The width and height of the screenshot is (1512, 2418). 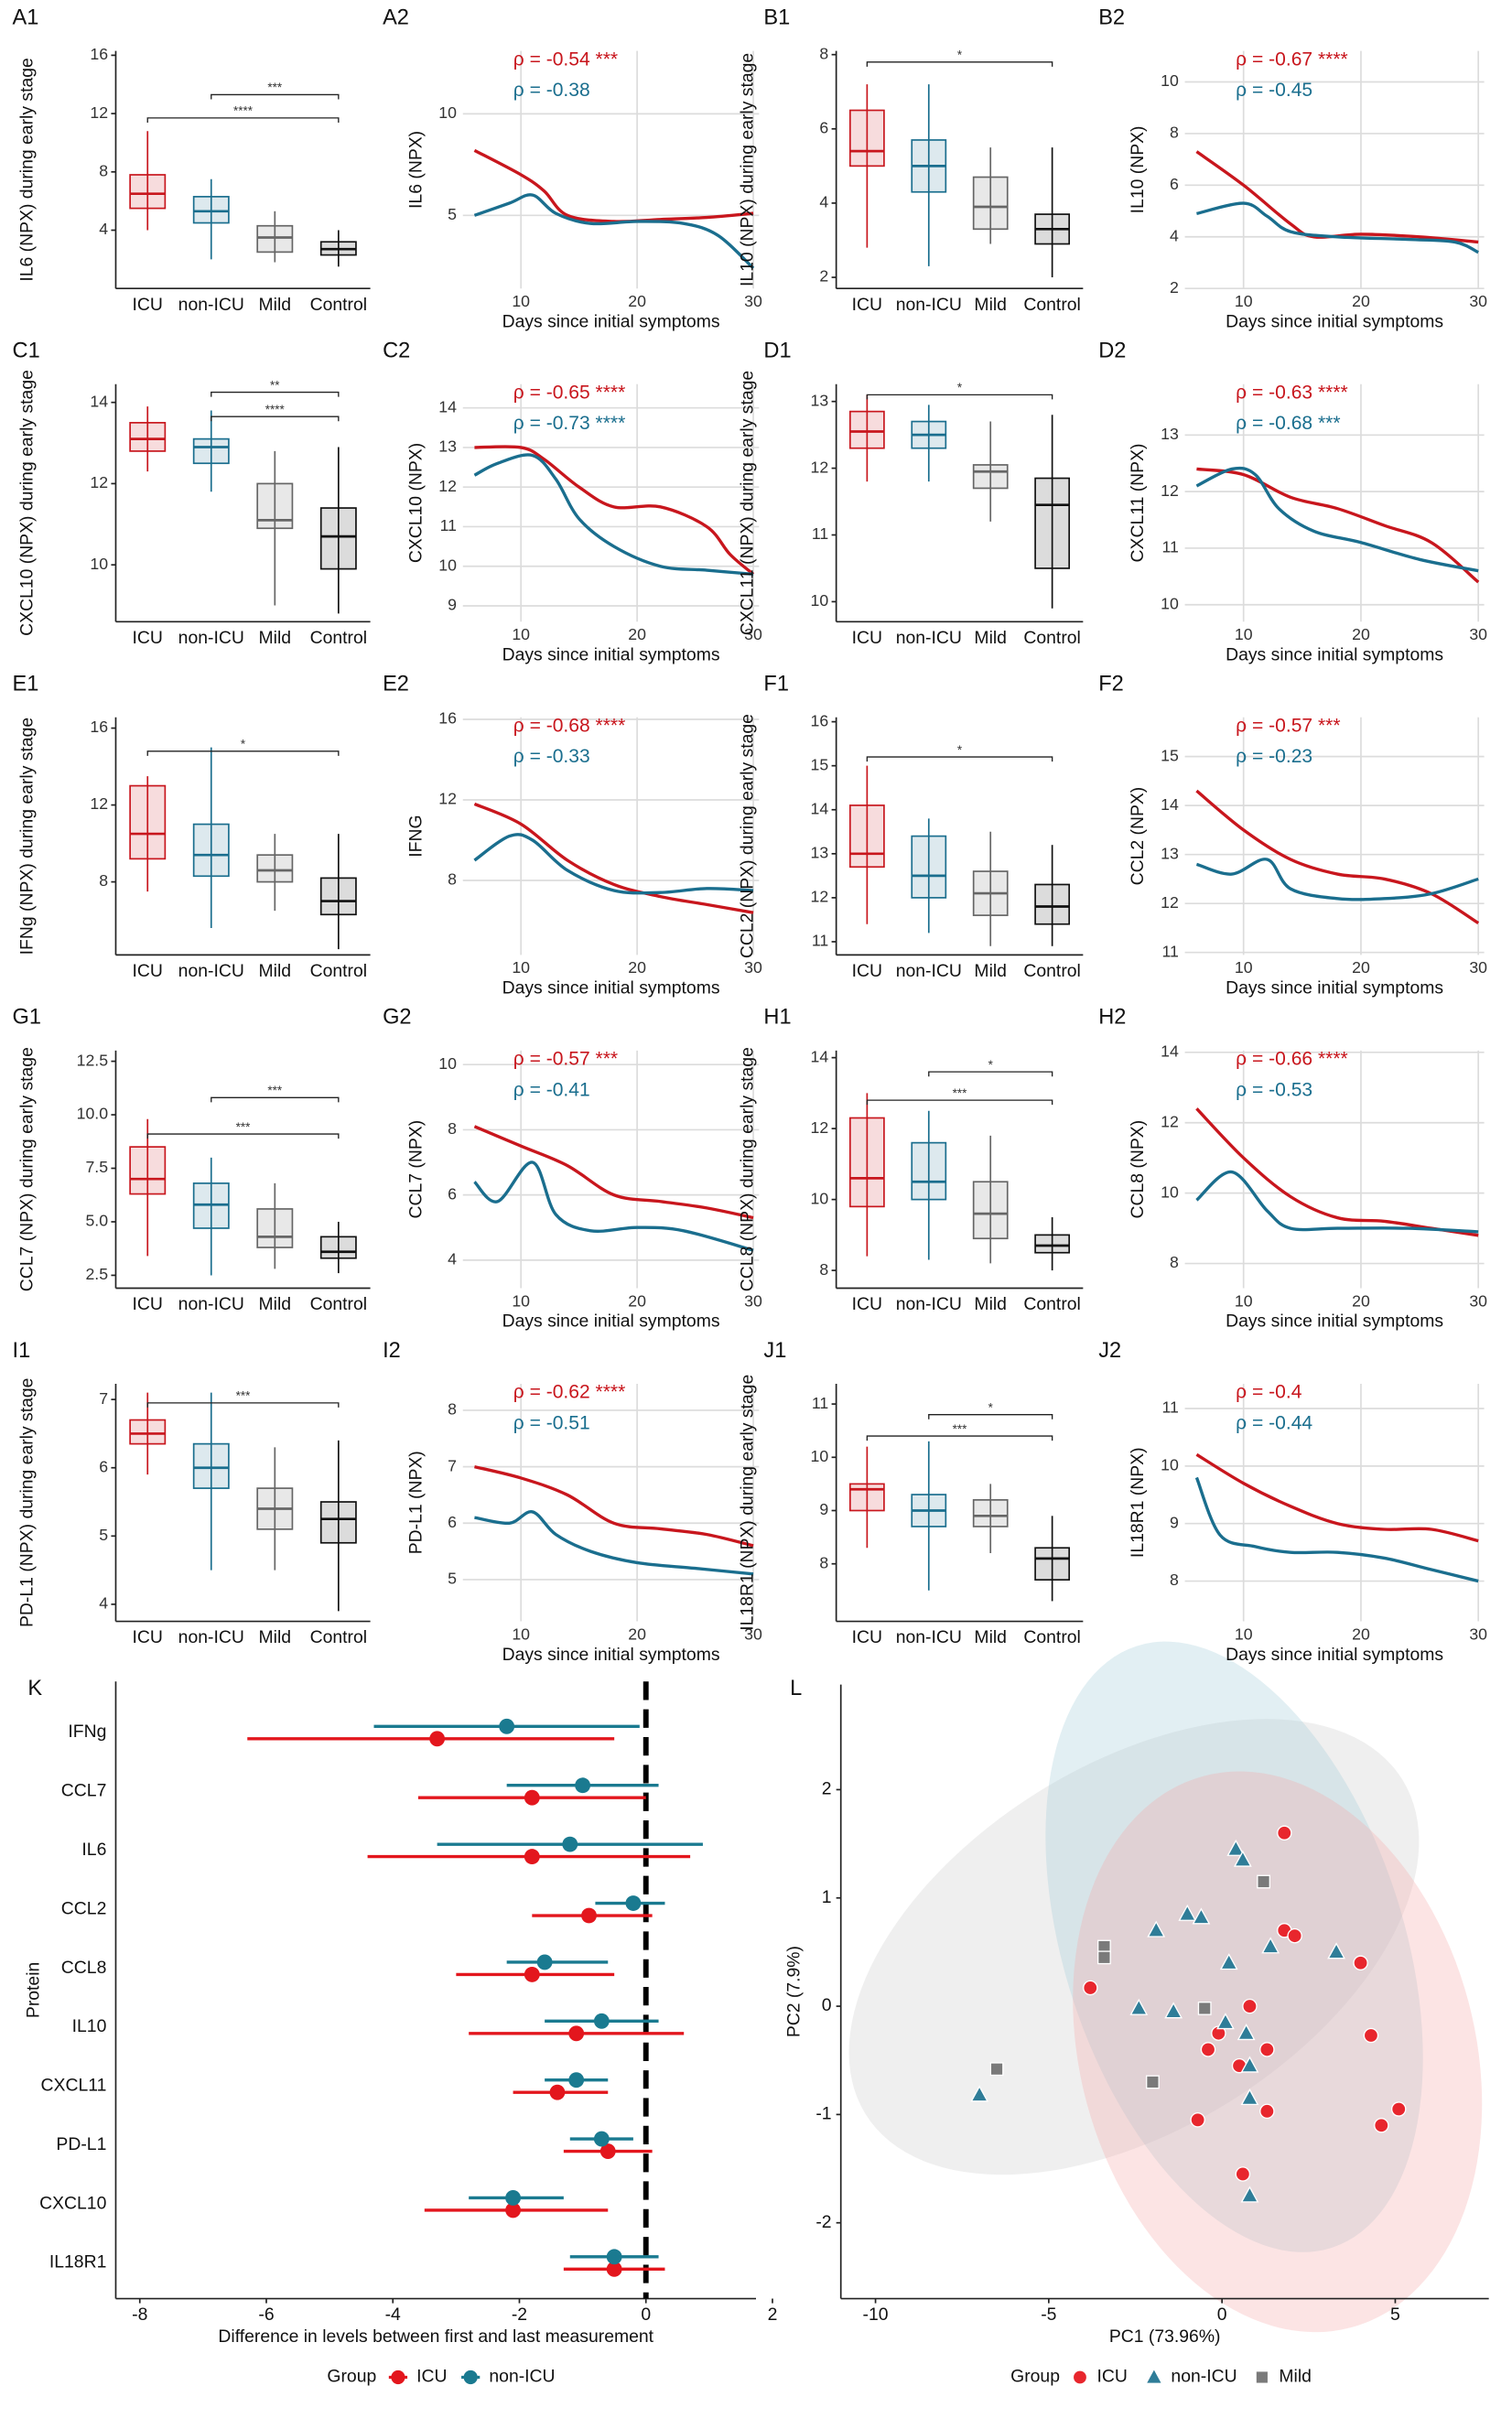 I want to click on rho-annotation: ρ = -0.41, so click(x=551, y=1089).